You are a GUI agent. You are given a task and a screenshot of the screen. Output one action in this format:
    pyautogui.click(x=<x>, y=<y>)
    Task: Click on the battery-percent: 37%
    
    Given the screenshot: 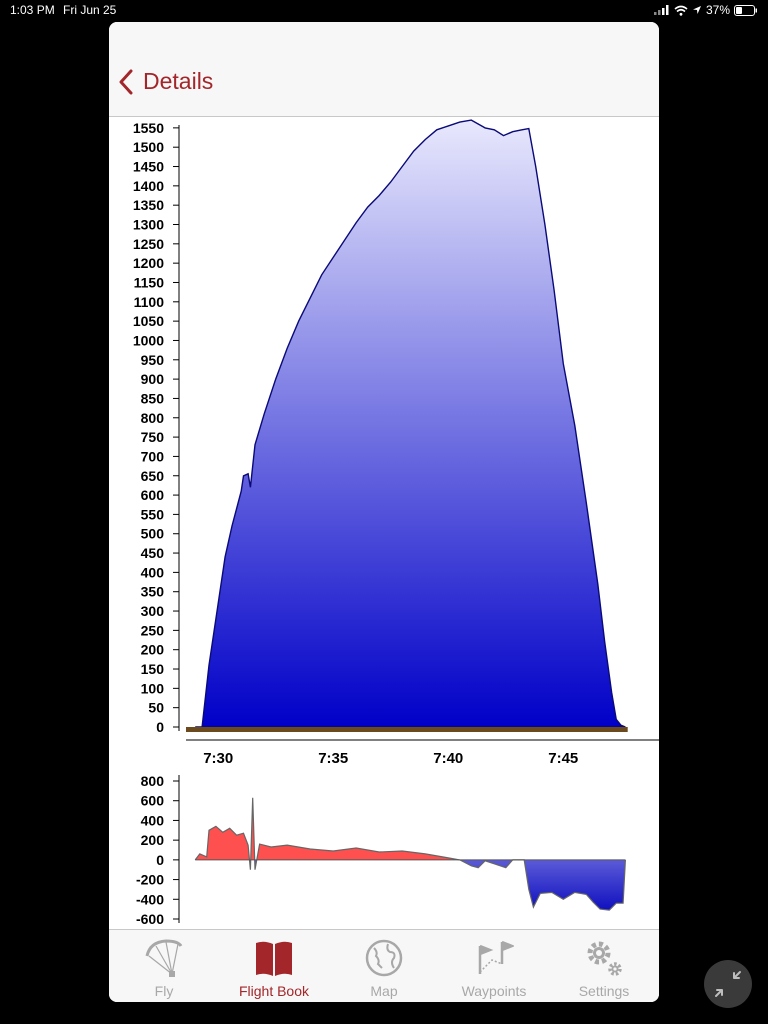 What is the action you would take?
    pyautogui.click(x=717, y=10)
    